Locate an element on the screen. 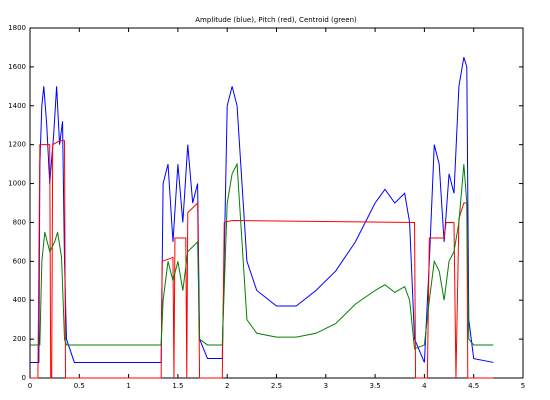 This screenshot has height=400, width=550. x-tick-label: 2.5 is located at coordinates (276, 386).